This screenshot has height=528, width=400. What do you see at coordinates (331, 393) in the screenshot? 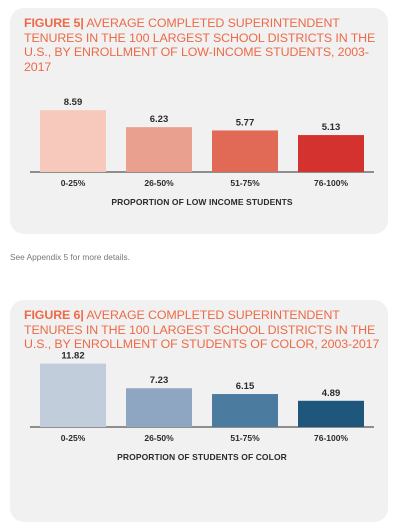
I see `data-label: 4.89` at bounding box center [331, 393].